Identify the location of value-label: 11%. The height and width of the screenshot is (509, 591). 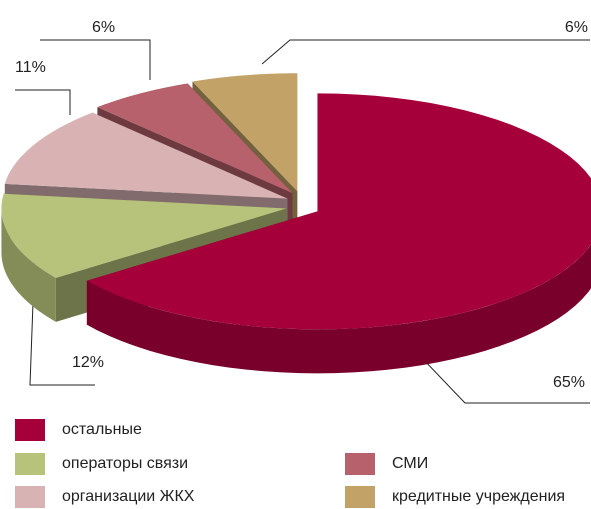
(30, 67).